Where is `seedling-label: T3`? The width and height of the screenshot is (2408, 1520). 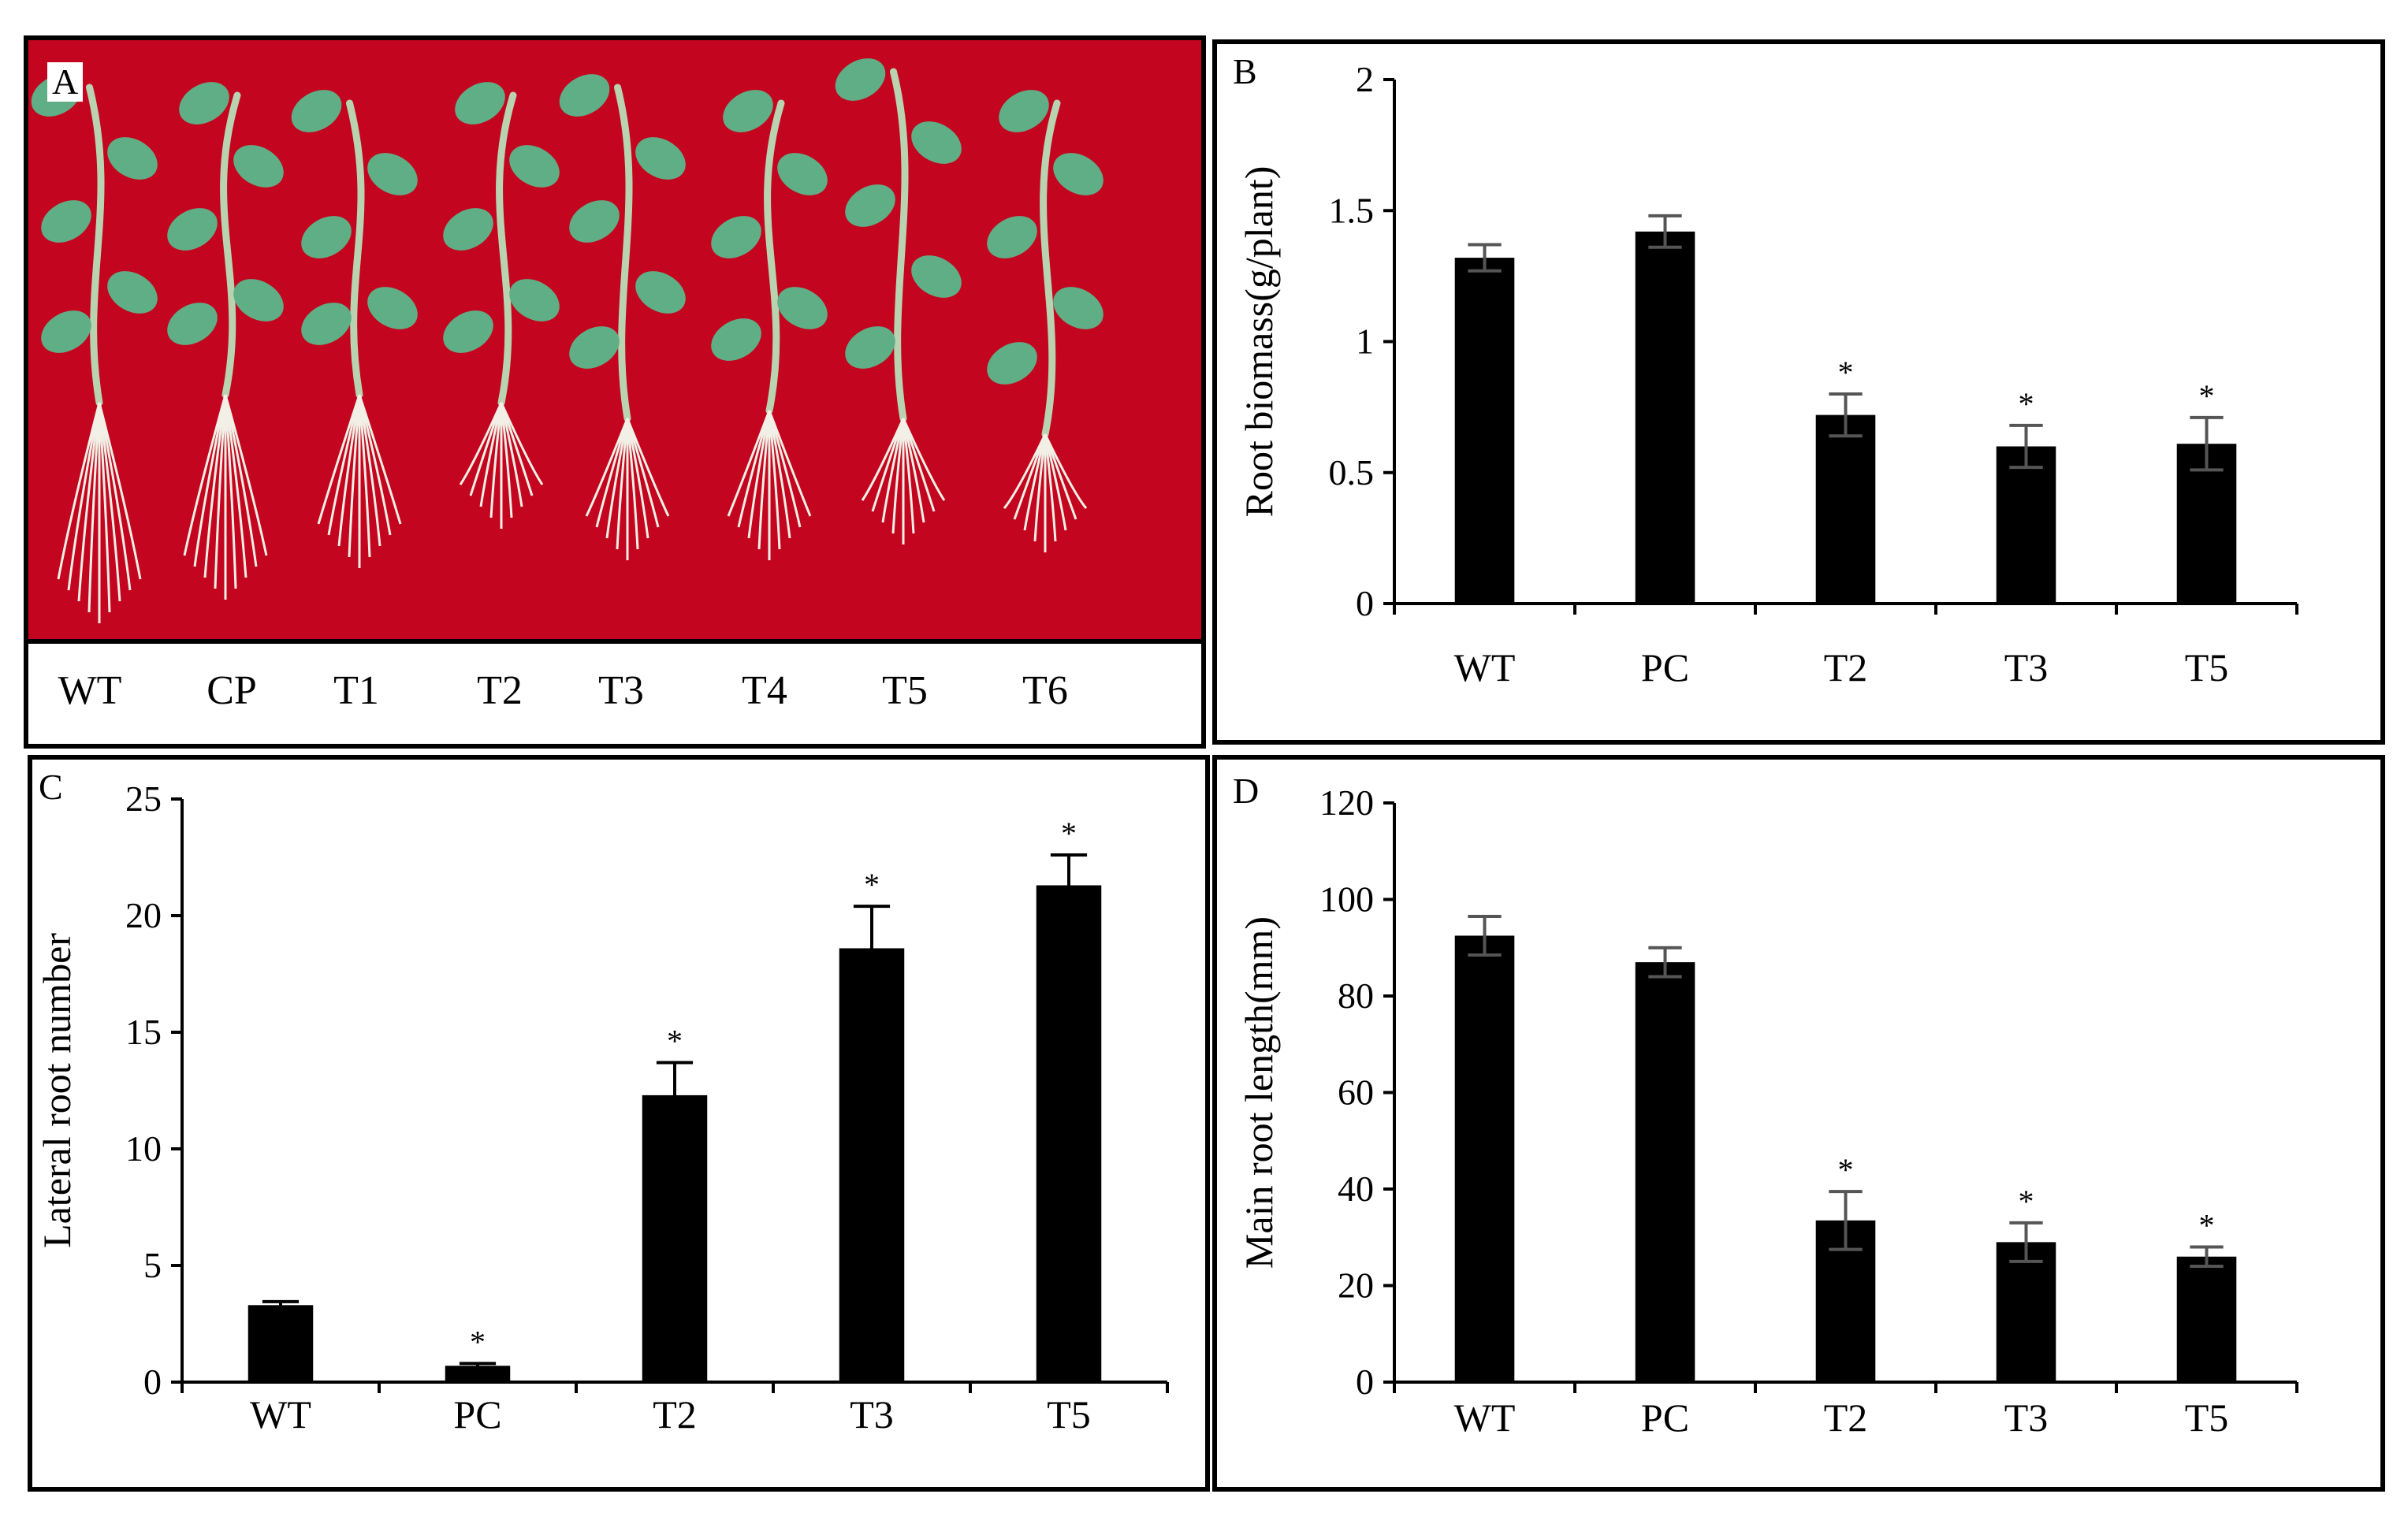 seedling-label: T3 is located at coordinates (621, 690).